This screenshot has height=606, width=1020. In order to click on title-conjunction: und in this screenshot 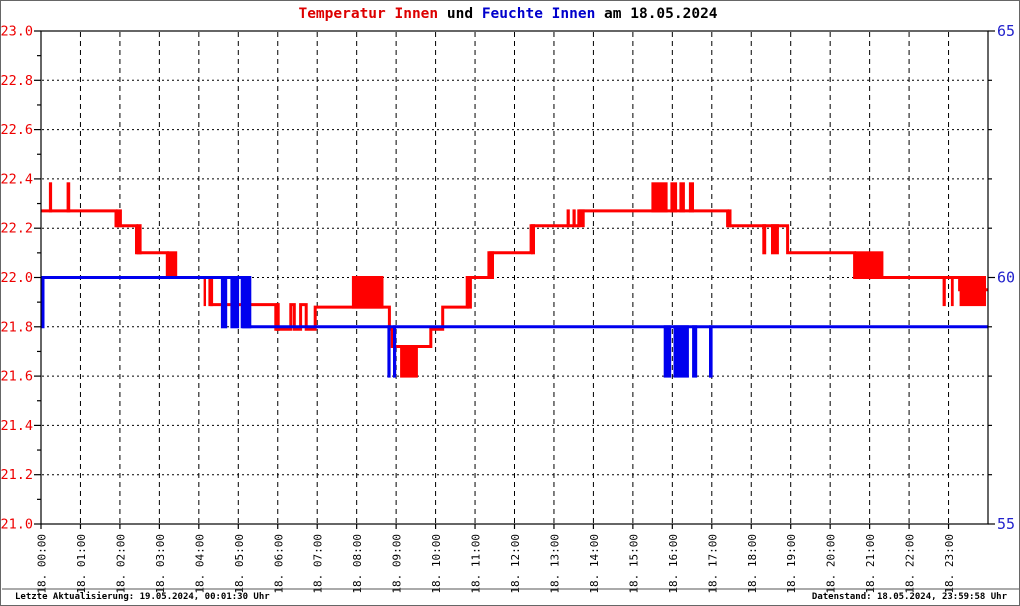, I will do `click(460, 14)`.